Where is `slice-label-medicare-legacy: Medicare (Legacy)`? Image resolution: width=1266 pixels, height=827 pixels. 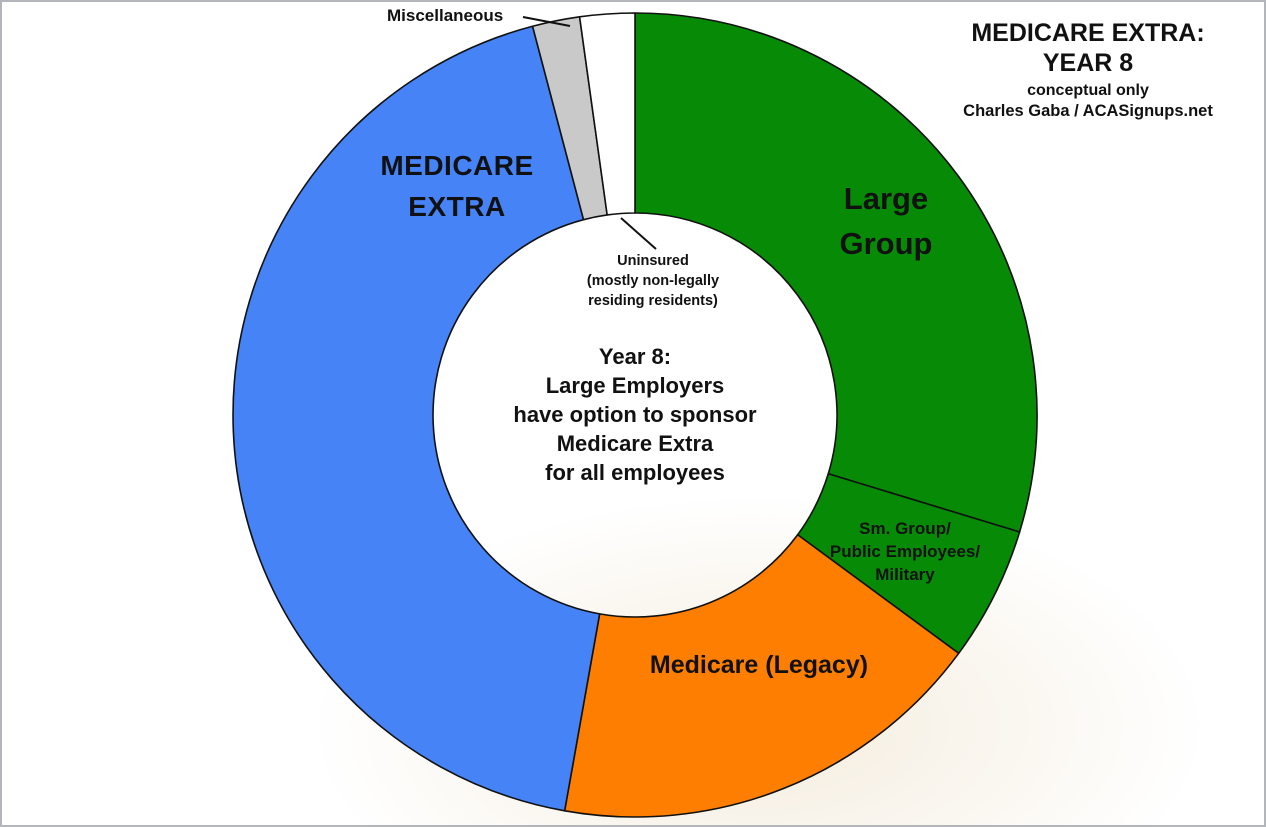 slice-label-medicare-legacy: Medicare (Legacy) is located at coordinates (759, 665).